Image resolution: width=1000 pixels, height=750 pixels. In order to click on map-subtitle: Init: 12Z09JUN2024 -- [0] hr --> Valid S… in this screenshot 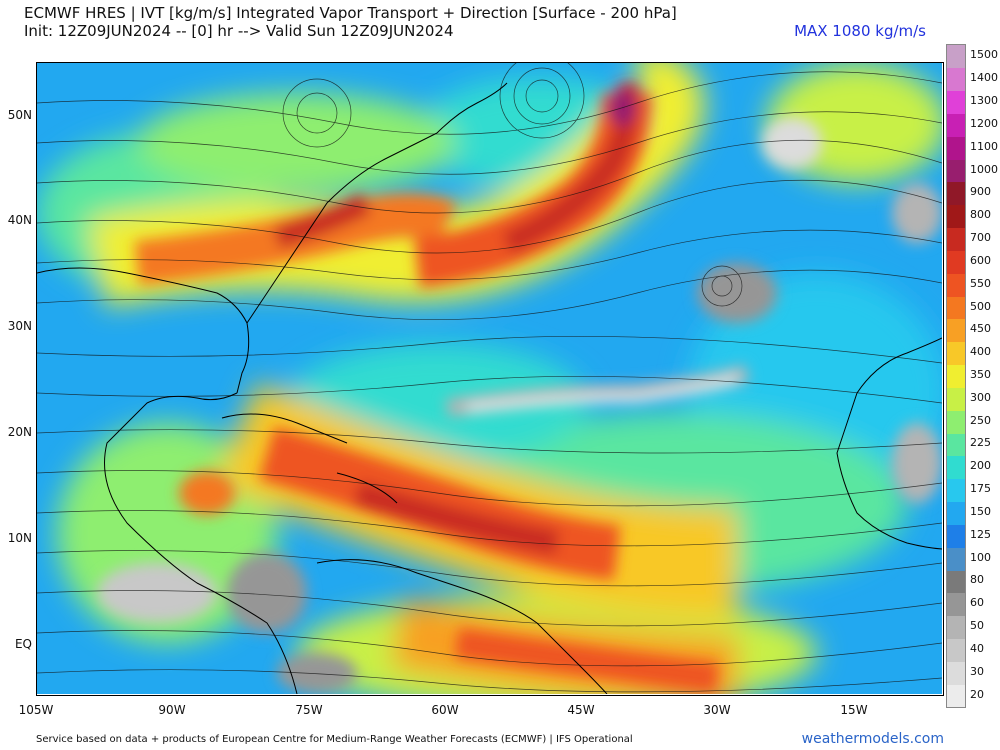, I will do `click(239, 31)`.